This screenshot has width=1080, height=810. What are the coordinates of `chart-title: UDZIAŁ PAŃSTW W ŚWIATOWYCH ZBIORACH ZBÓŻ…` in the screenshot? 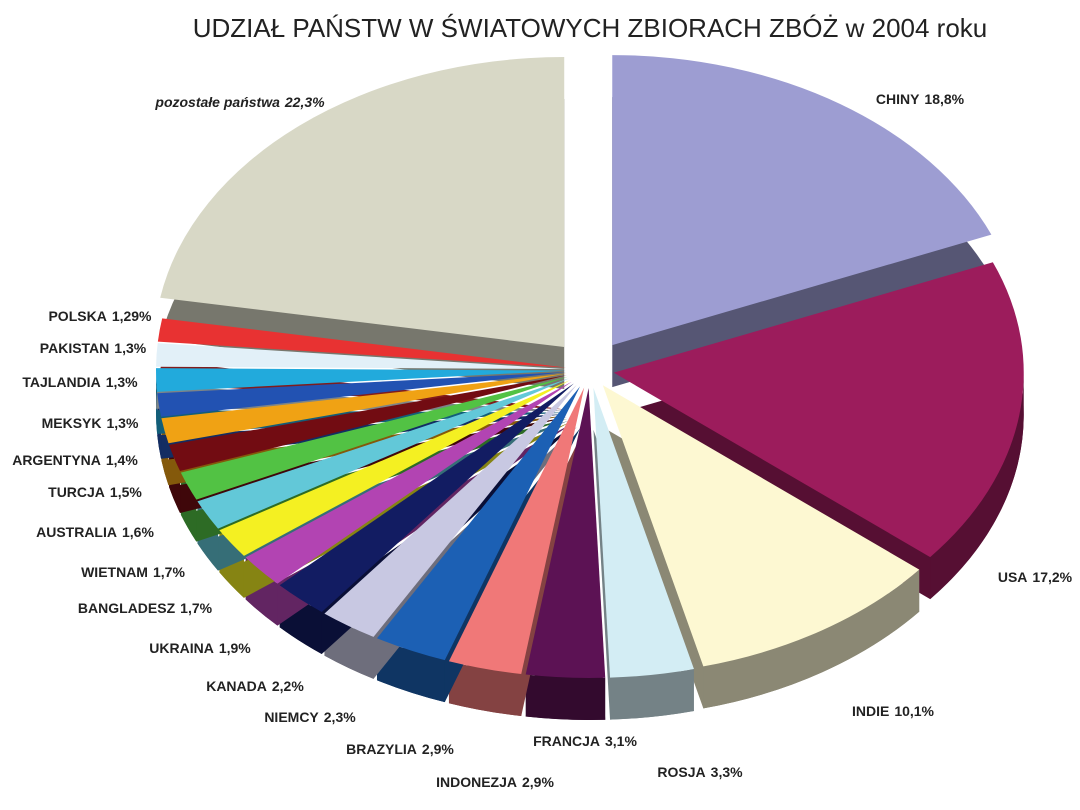 It's located at (590, 28).